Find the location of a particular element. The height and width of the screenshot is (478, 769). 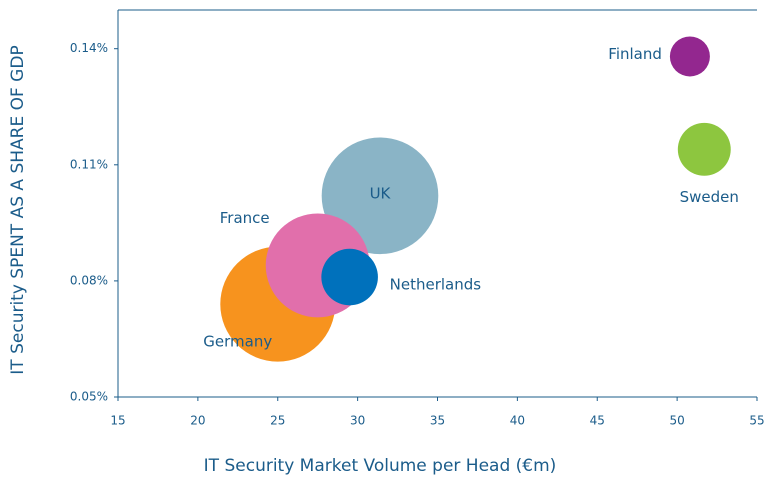

bubble-label: Finland is located at coordinates (635, 54).